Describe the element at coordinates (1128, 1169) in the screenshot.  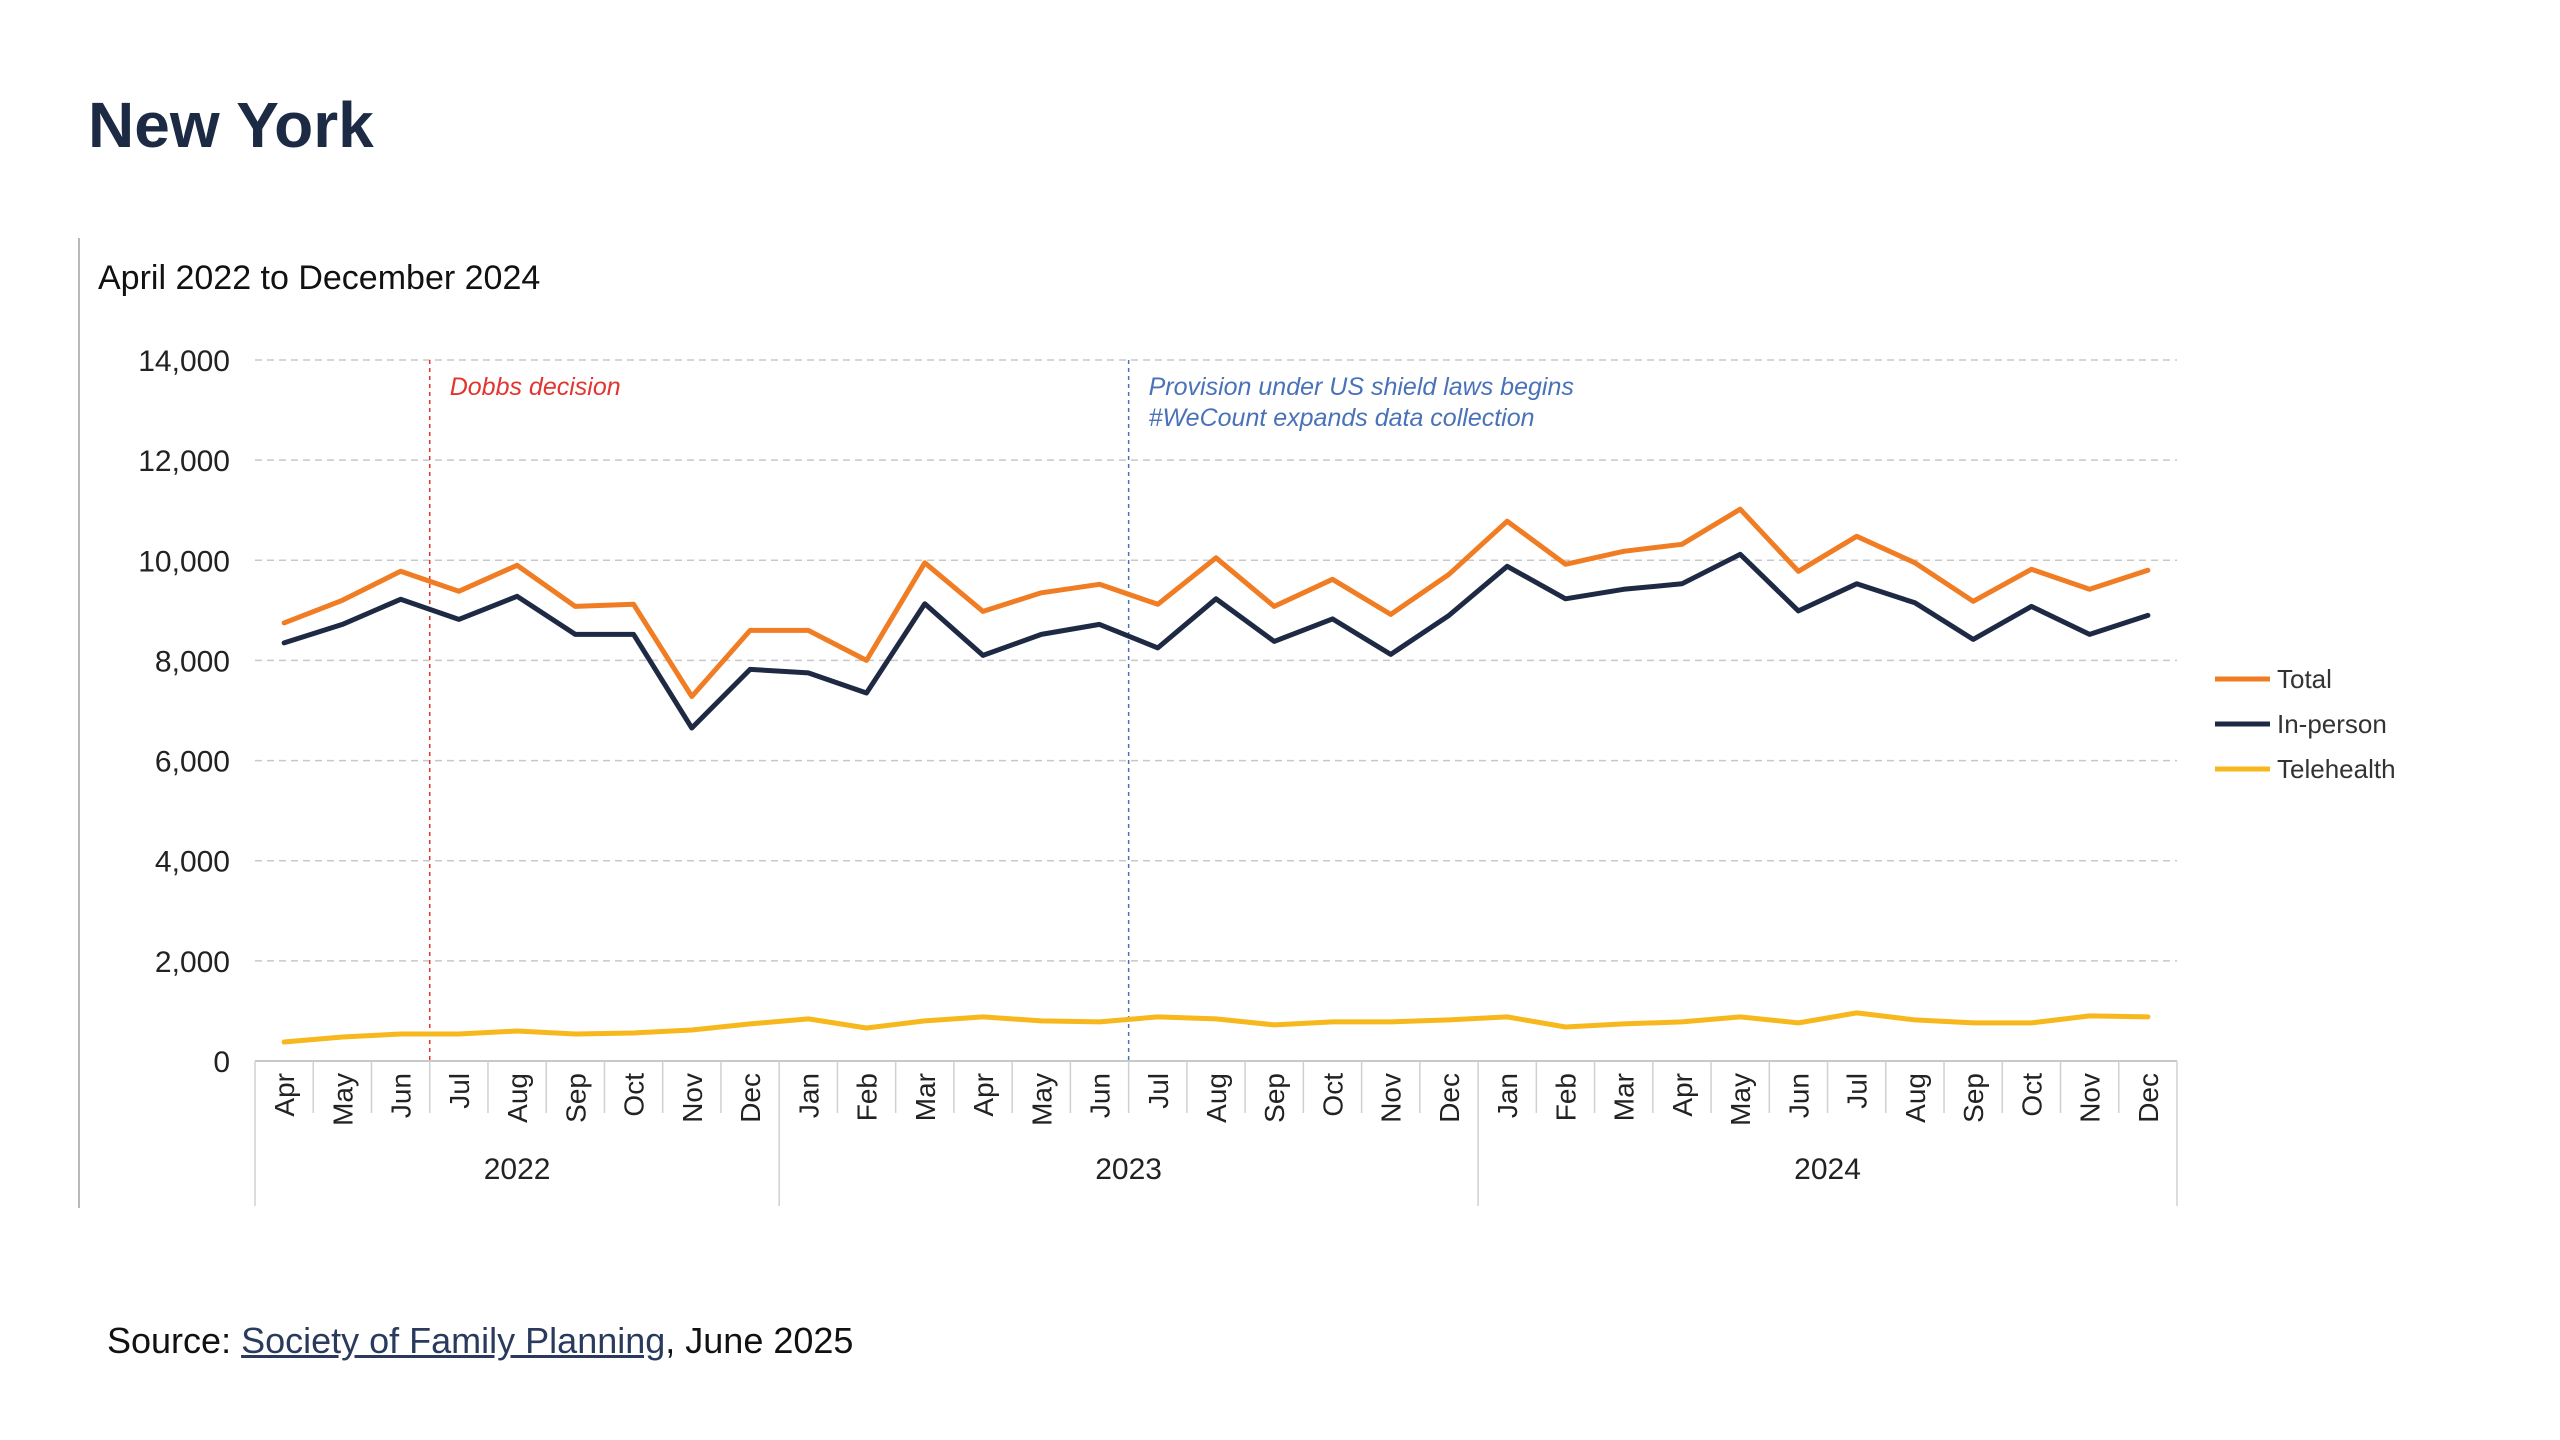
I see `year-group-label: 2023` at that location.